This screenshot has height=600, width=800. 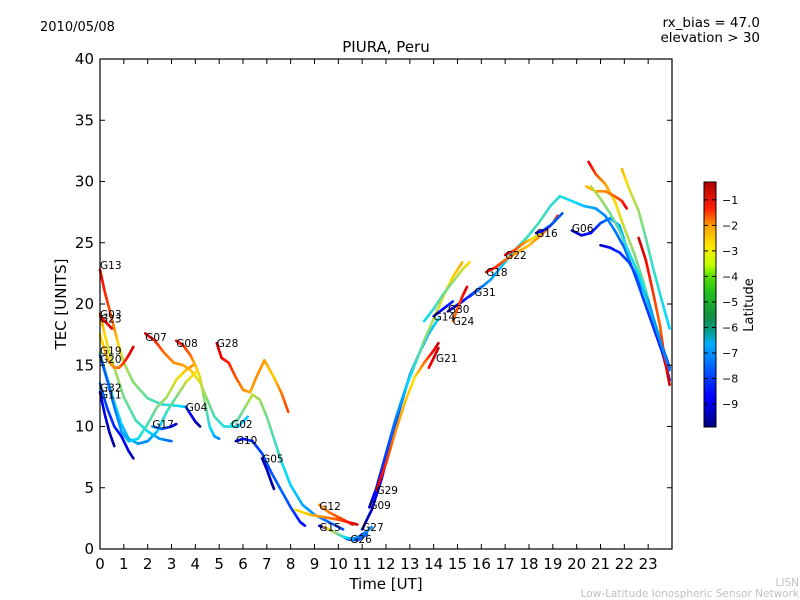 I want to click on y-tick-label: 20, so click(x=84, y=304).